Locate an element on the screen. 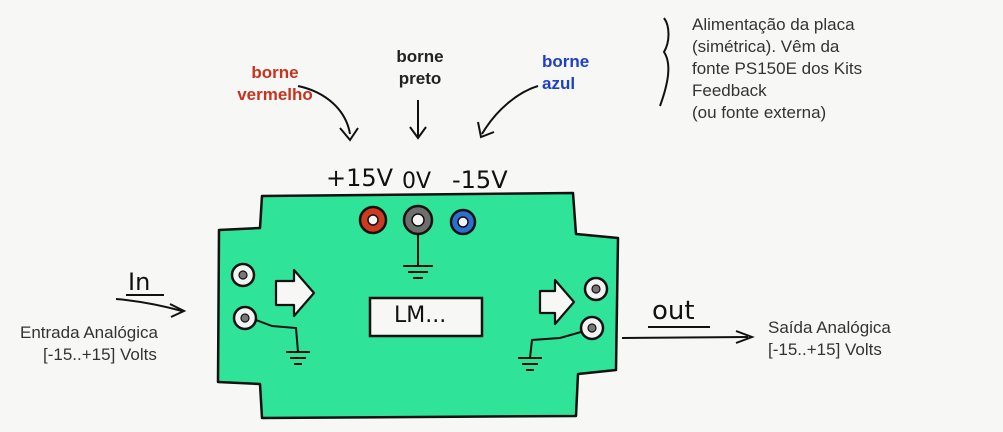 Image resolution: width=1003 pixels, height=432 pixels. voltage-label-negative: -15V is located at coordinates (480, 180).